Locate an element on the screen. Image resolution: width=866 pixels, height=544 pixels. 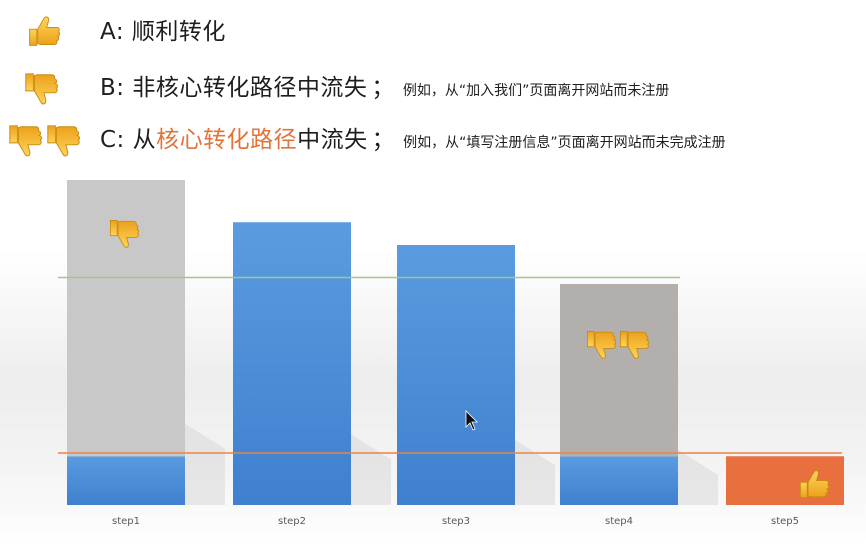
legend-b-text: B: 非核心转化路径中流失； 例如，从“加入我们”页面离开网站而未注册 is located at coordinates (384, 89).